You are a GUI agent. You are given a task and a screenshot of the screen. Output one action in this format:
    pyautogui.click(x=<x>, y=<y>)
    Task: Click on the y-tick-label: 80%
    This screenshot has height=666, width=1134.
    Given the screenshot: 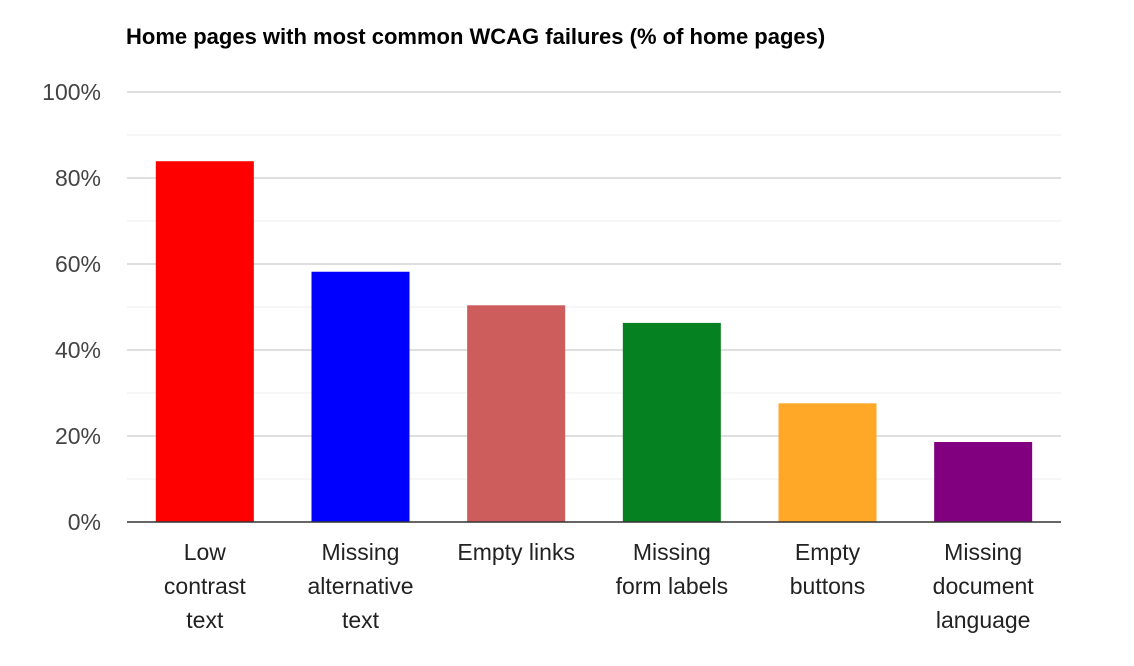 What is the action you would take?
    pyautogui.click(x=78, y=178)
    